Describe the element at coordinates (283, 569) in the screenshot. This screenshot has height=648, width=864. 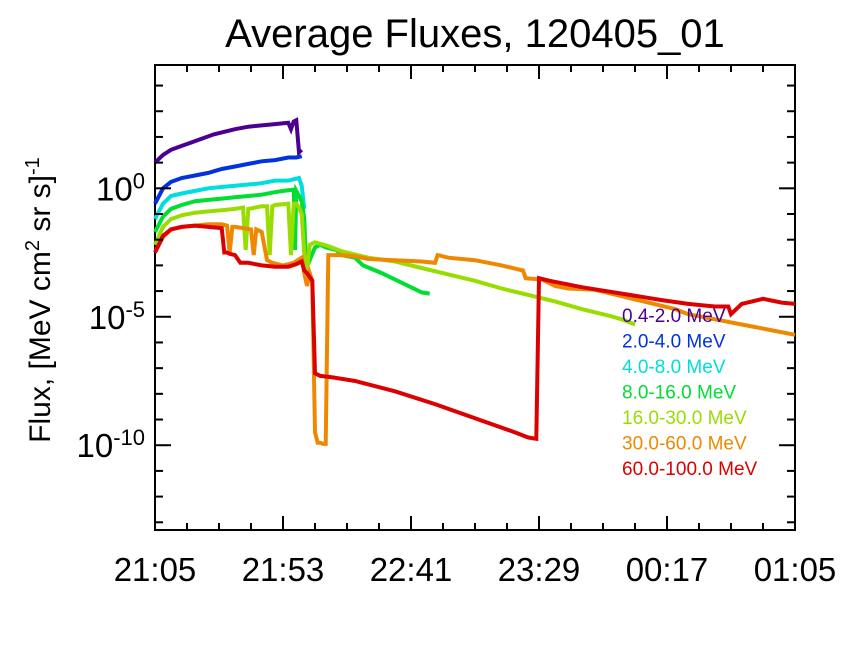
I see `x-tick-label: 21:53` at that location.